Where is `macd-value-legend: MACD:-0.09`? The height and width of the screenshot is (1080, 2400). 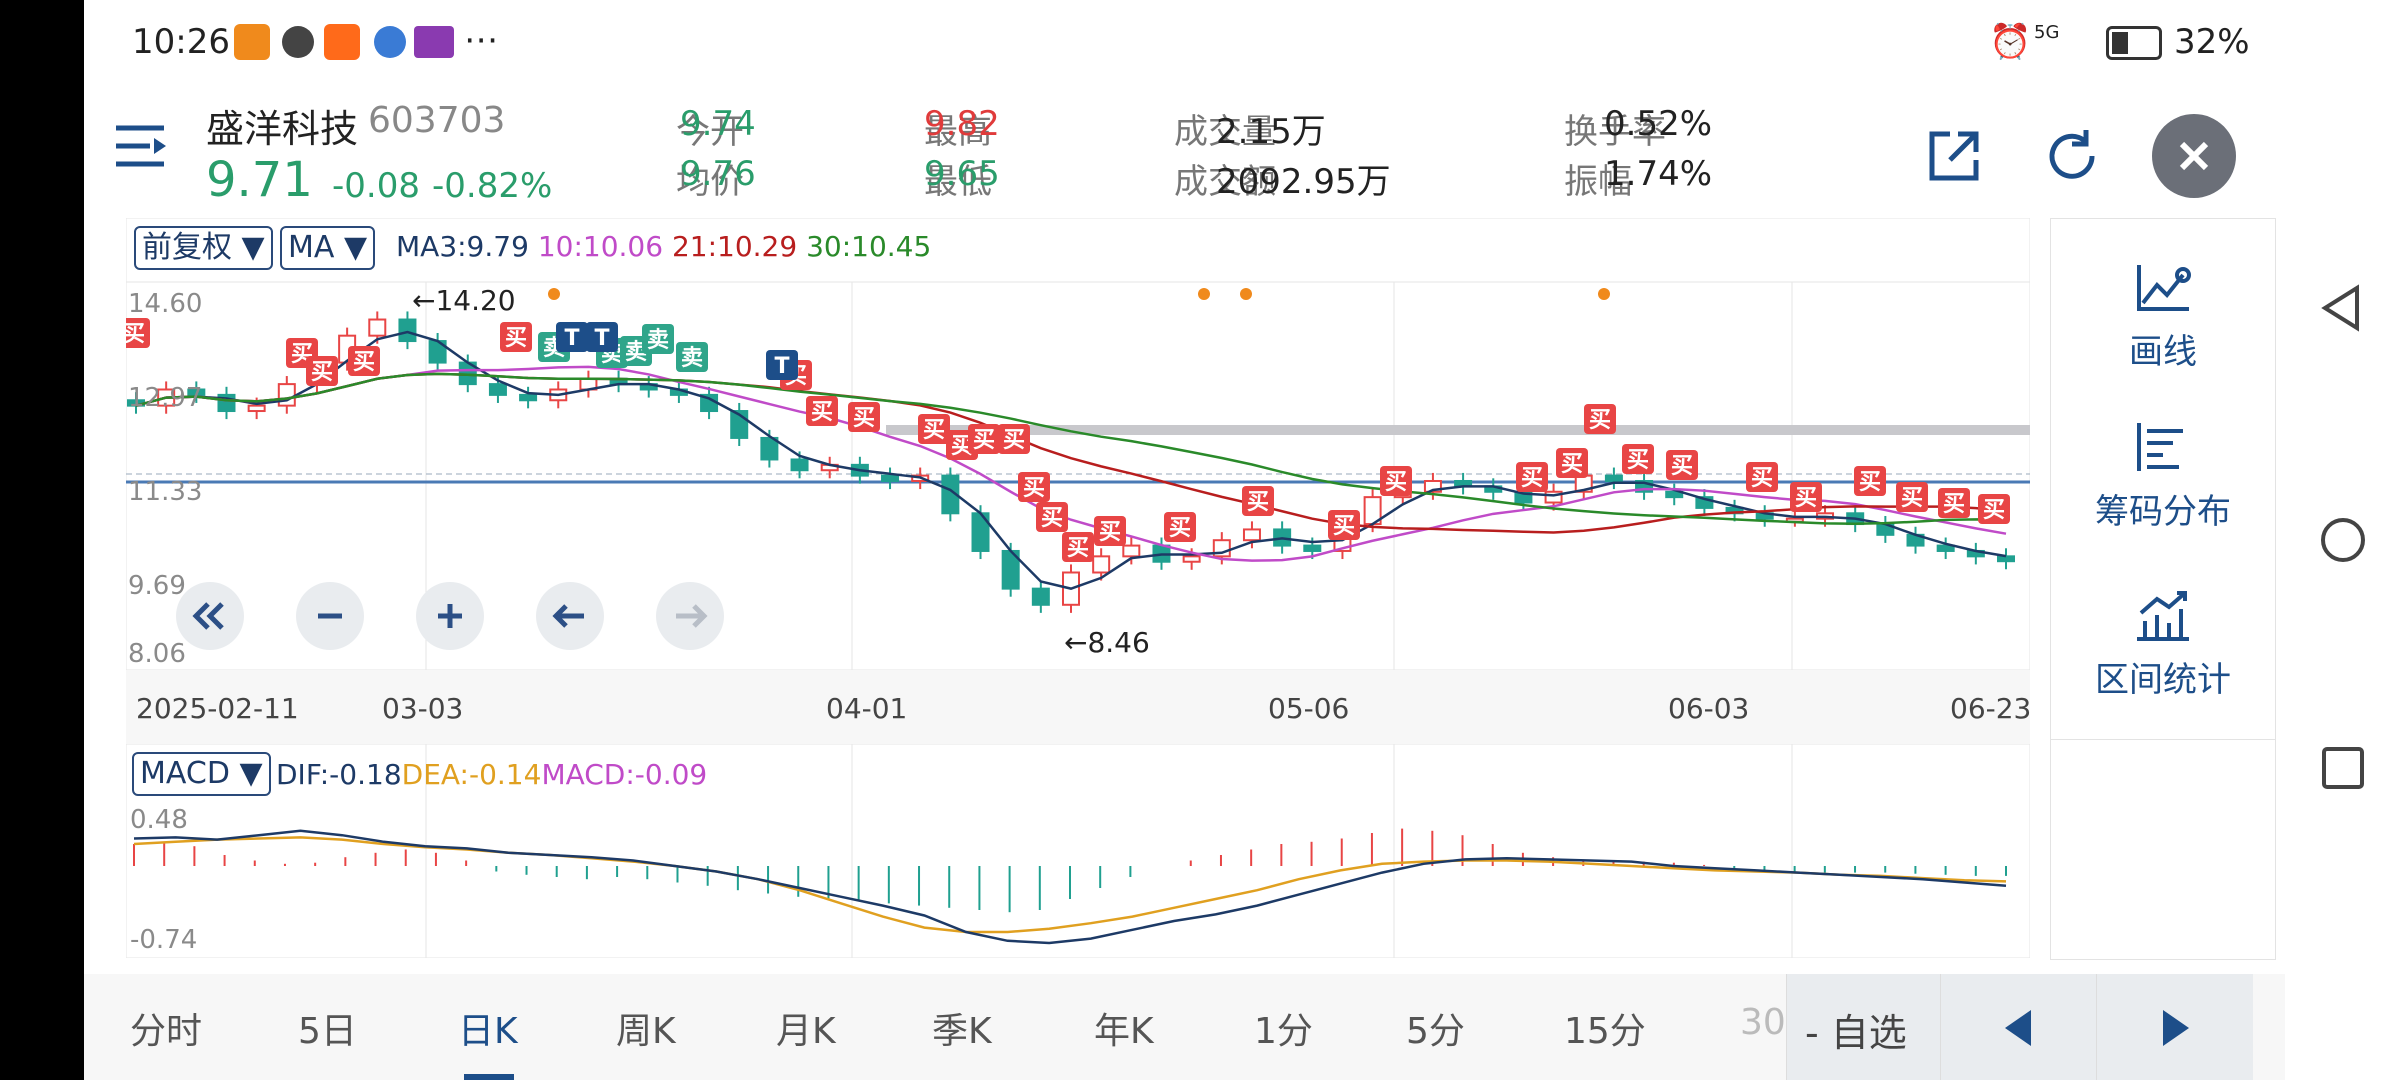
macd-value-legend: MACD:-0.09 is located at coordinates (624, 774).